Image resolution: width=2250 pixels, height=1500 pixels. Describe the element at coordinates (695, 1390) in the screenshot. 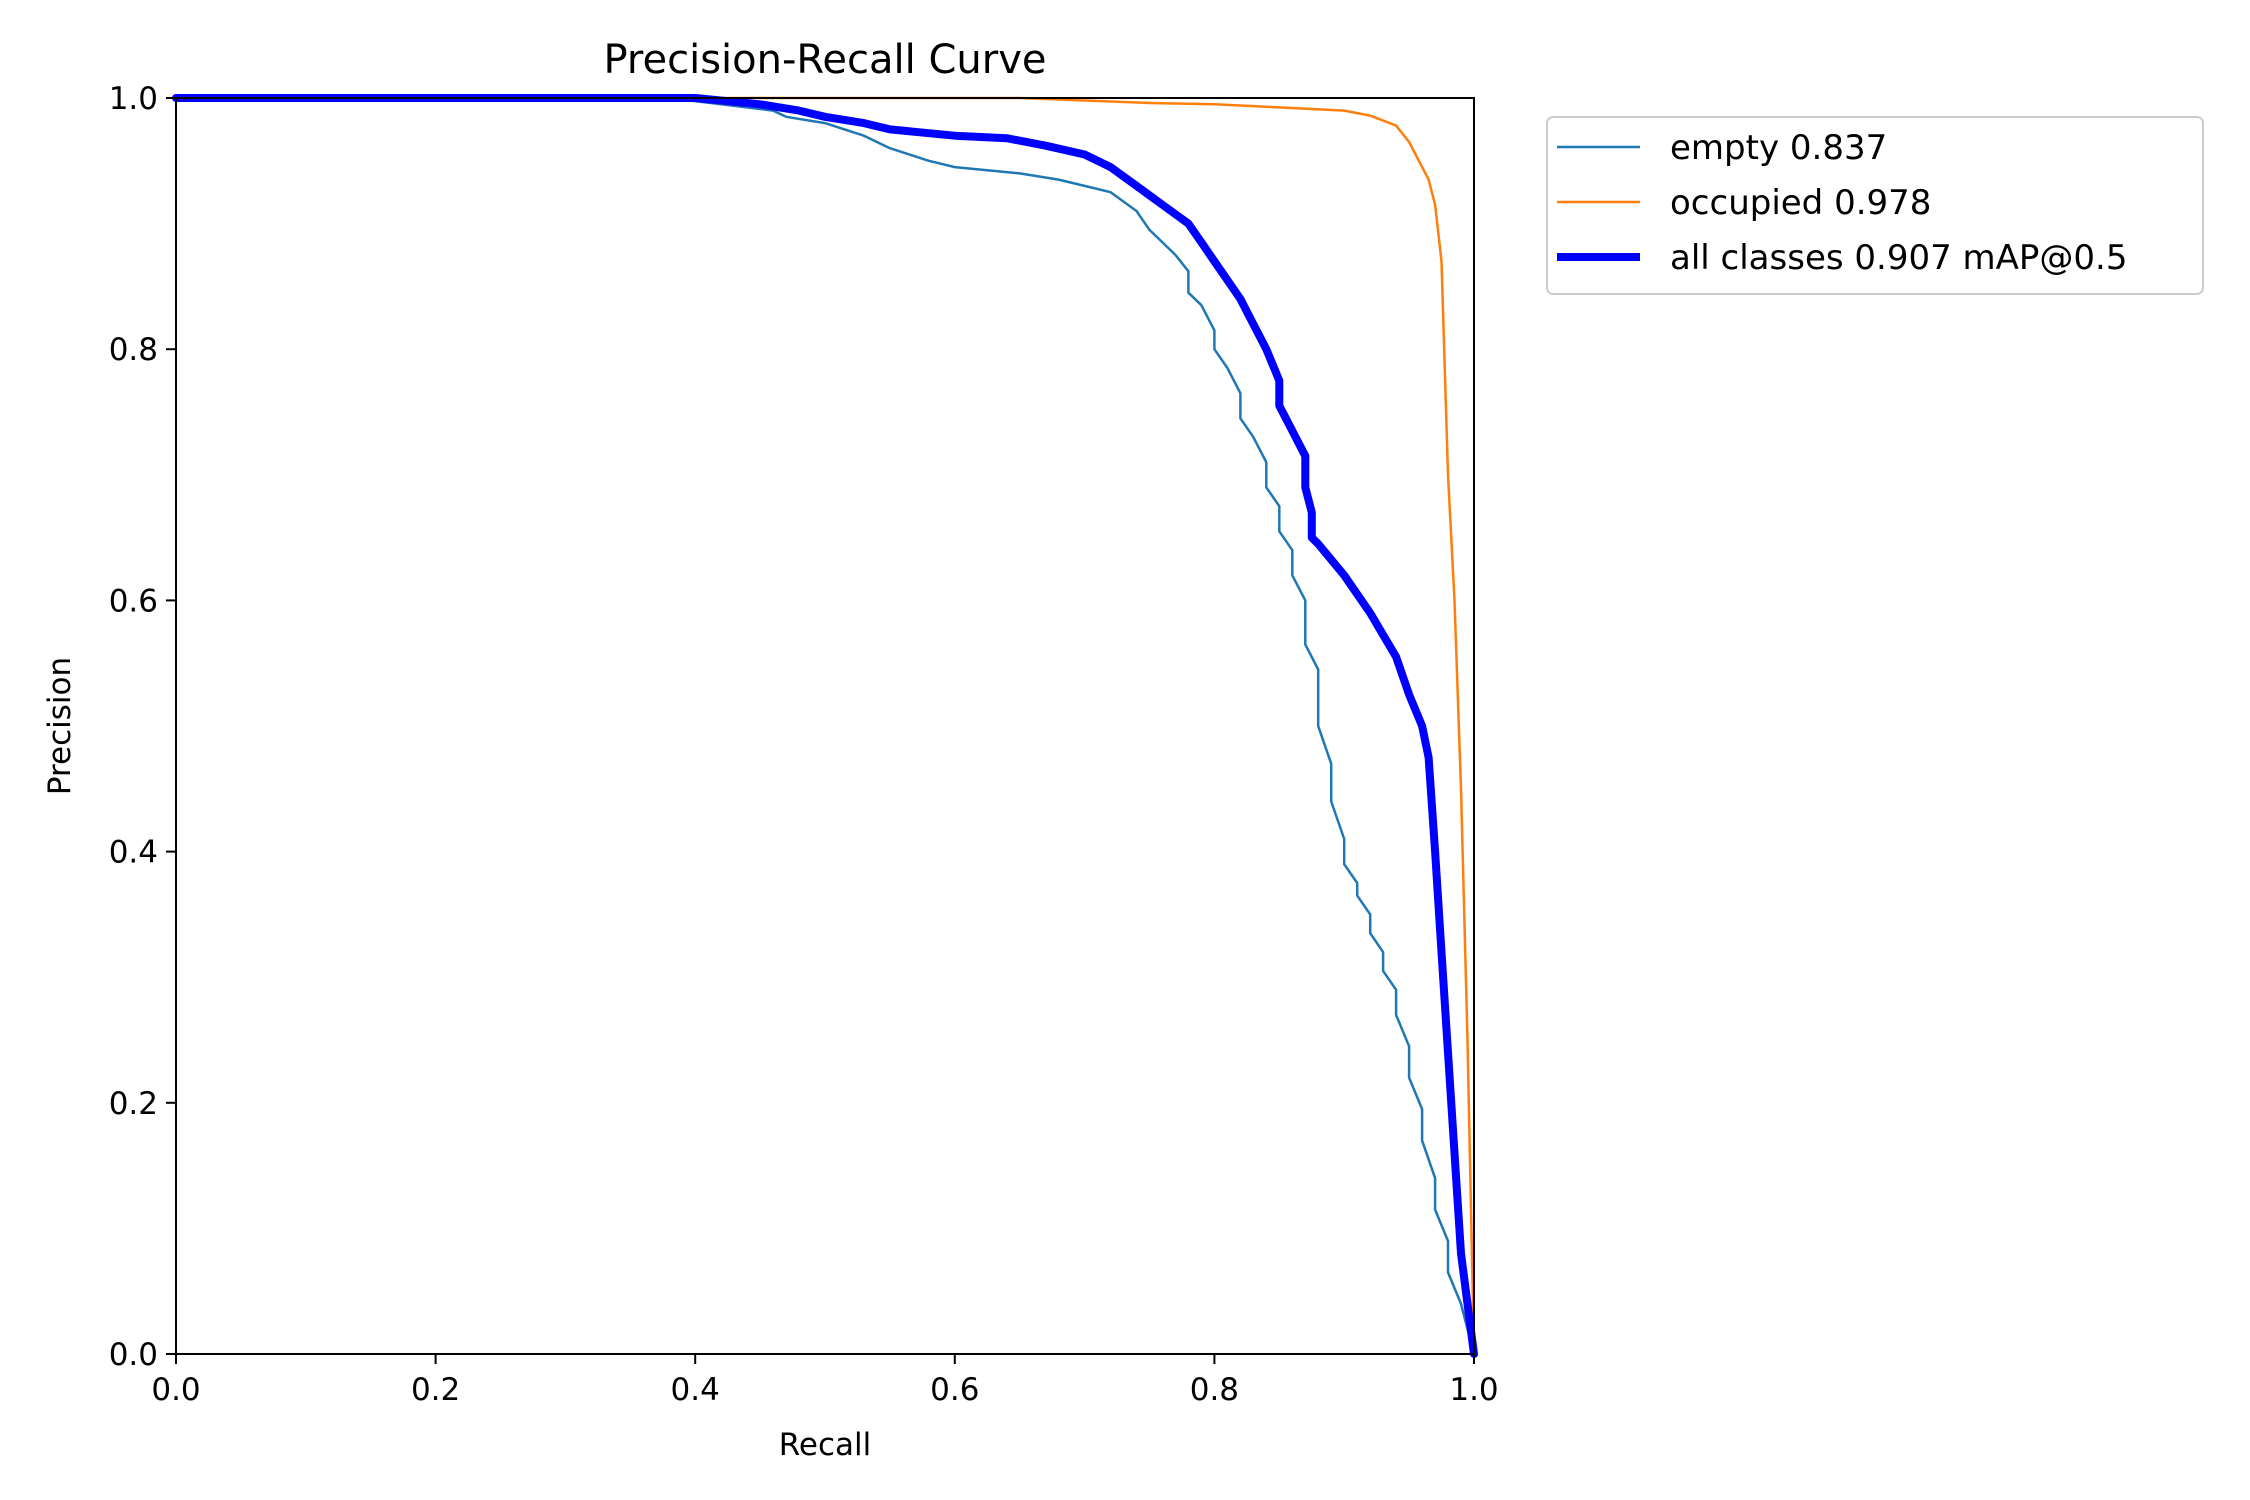

I see `x-tick-label: 0.4` at that location.